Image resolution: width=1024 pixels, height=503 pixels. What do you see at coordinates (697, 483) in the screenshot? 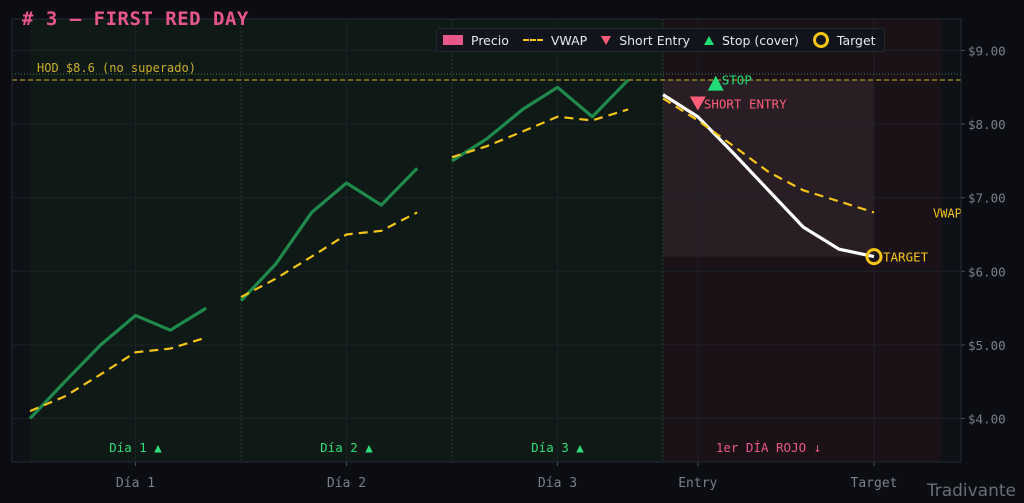
I see `x-tick-label: Entry` at bounding box center [697, 483].